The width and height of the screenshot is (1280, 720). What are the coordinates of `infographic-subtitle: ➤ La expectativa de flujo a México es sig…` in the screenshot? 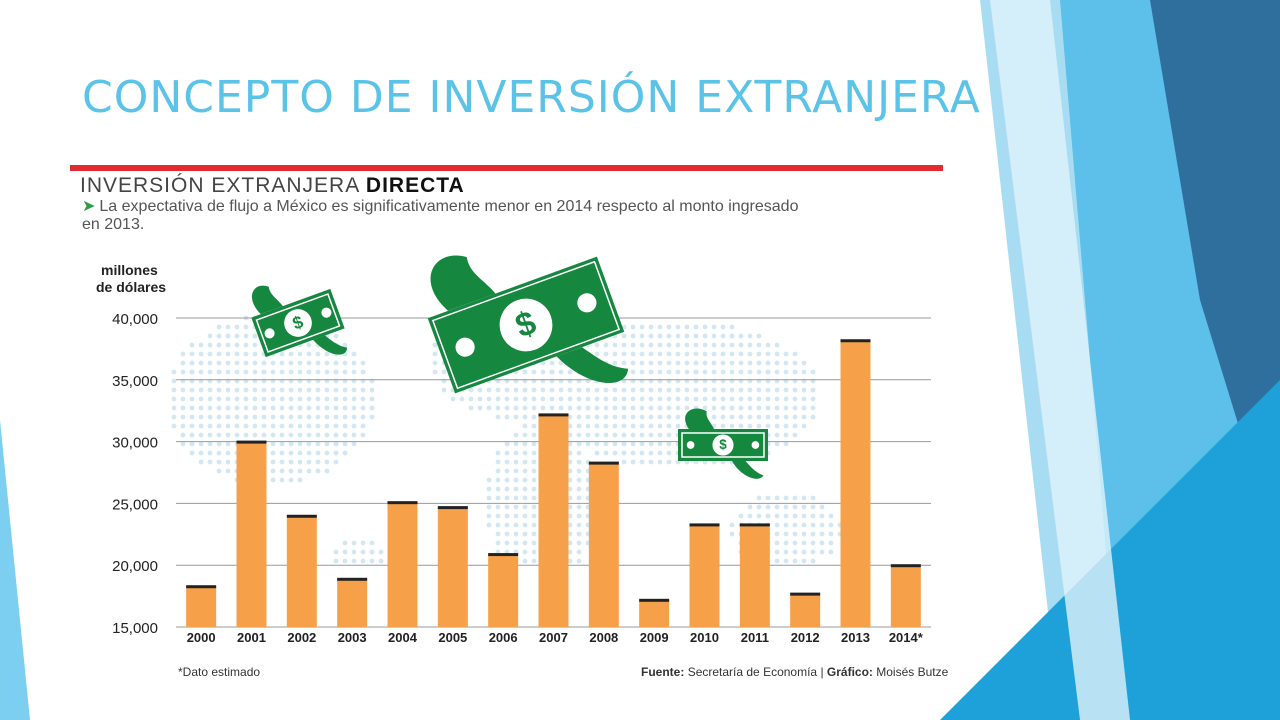 It's located at (442, 216).